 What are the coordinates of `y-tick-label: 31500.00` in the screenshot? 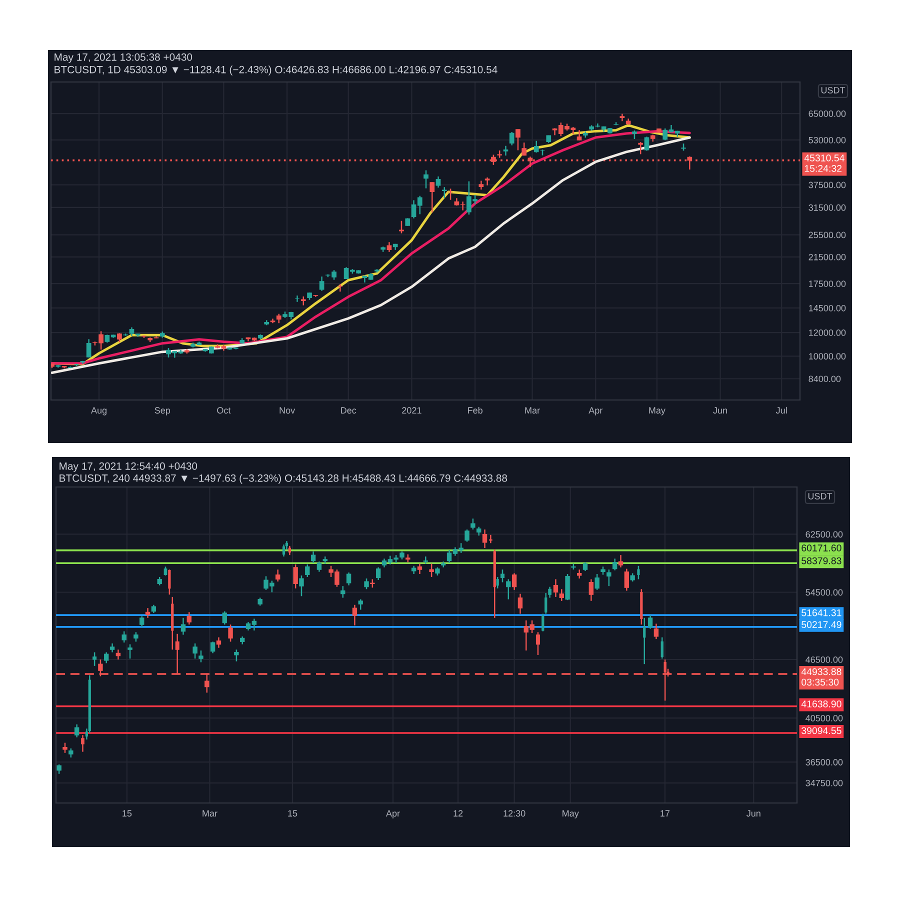 It's located at (827, 207).